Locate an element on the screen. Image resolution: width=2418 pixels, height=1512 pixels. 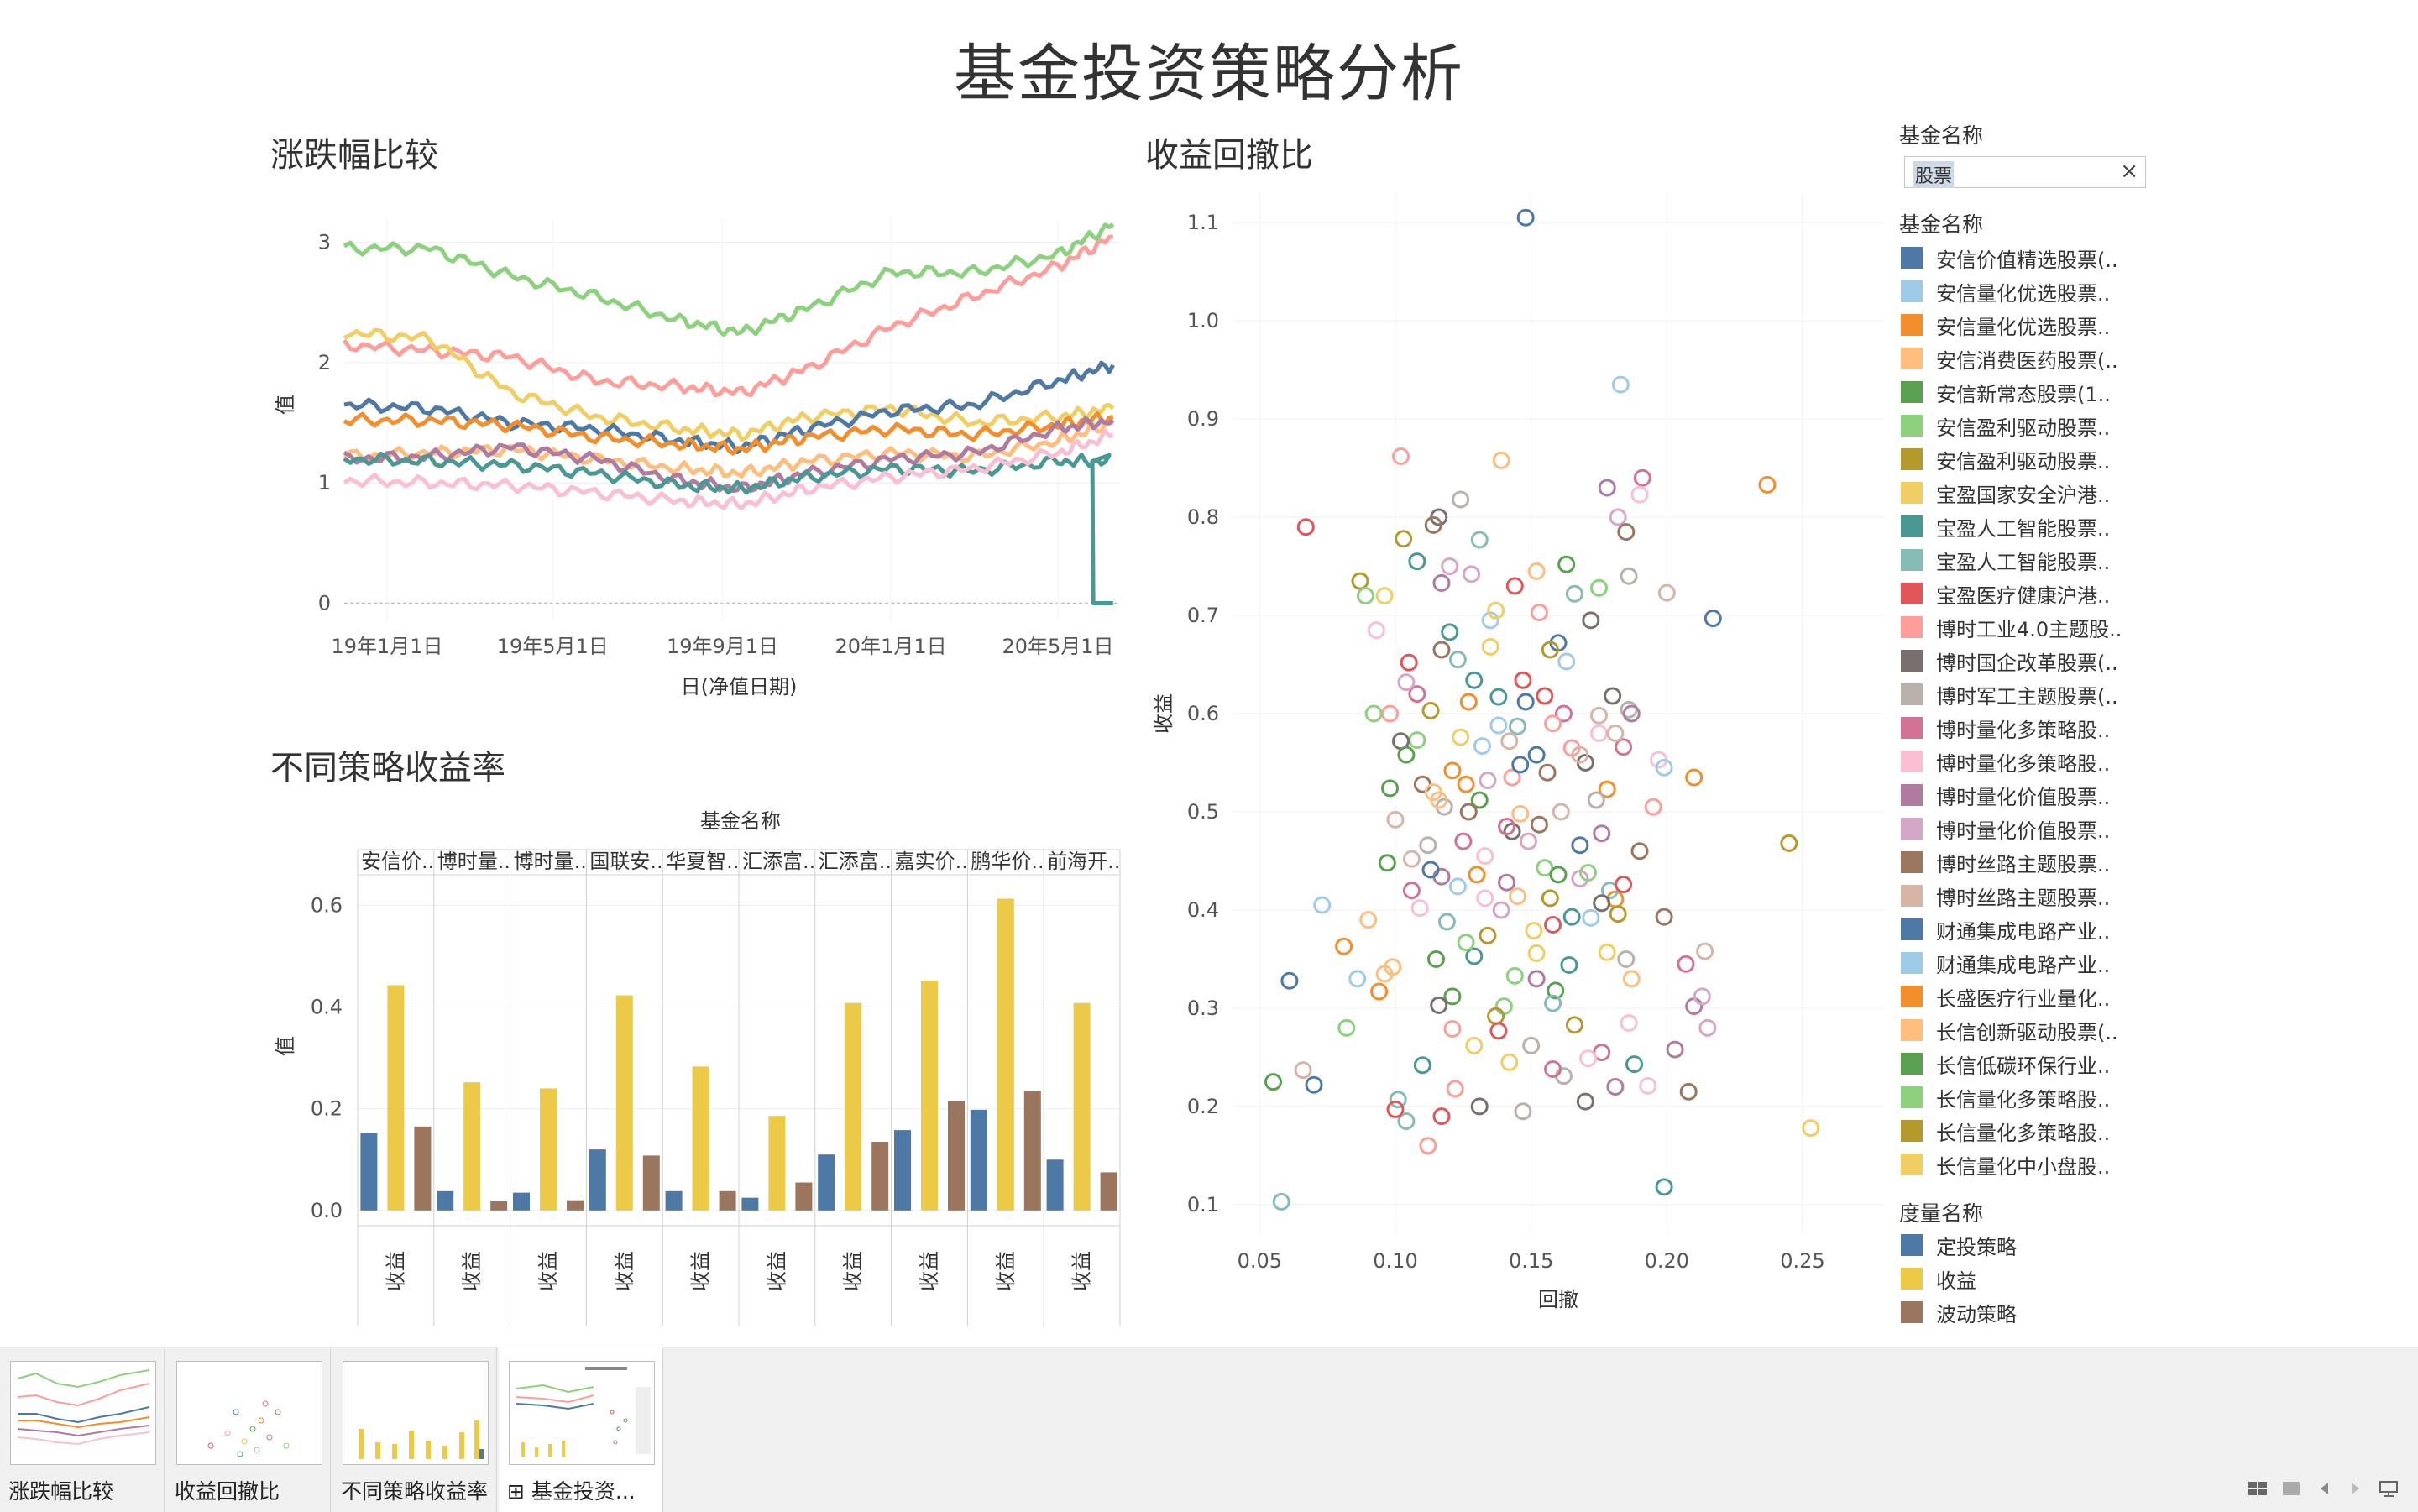
fund-legend-item: 安信新常态股票(1.. is located at coordinates (2006, 392).